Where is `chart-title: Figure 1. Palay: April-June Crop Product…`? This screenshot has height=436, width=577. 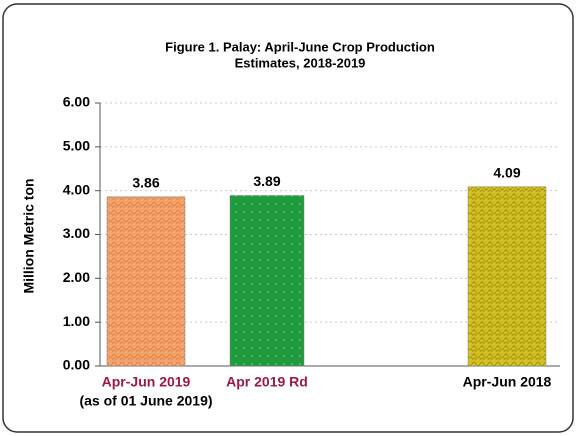 chart-title: Figure 1. Palay: April-June Crop Product… is located at coordinates (300, 46).